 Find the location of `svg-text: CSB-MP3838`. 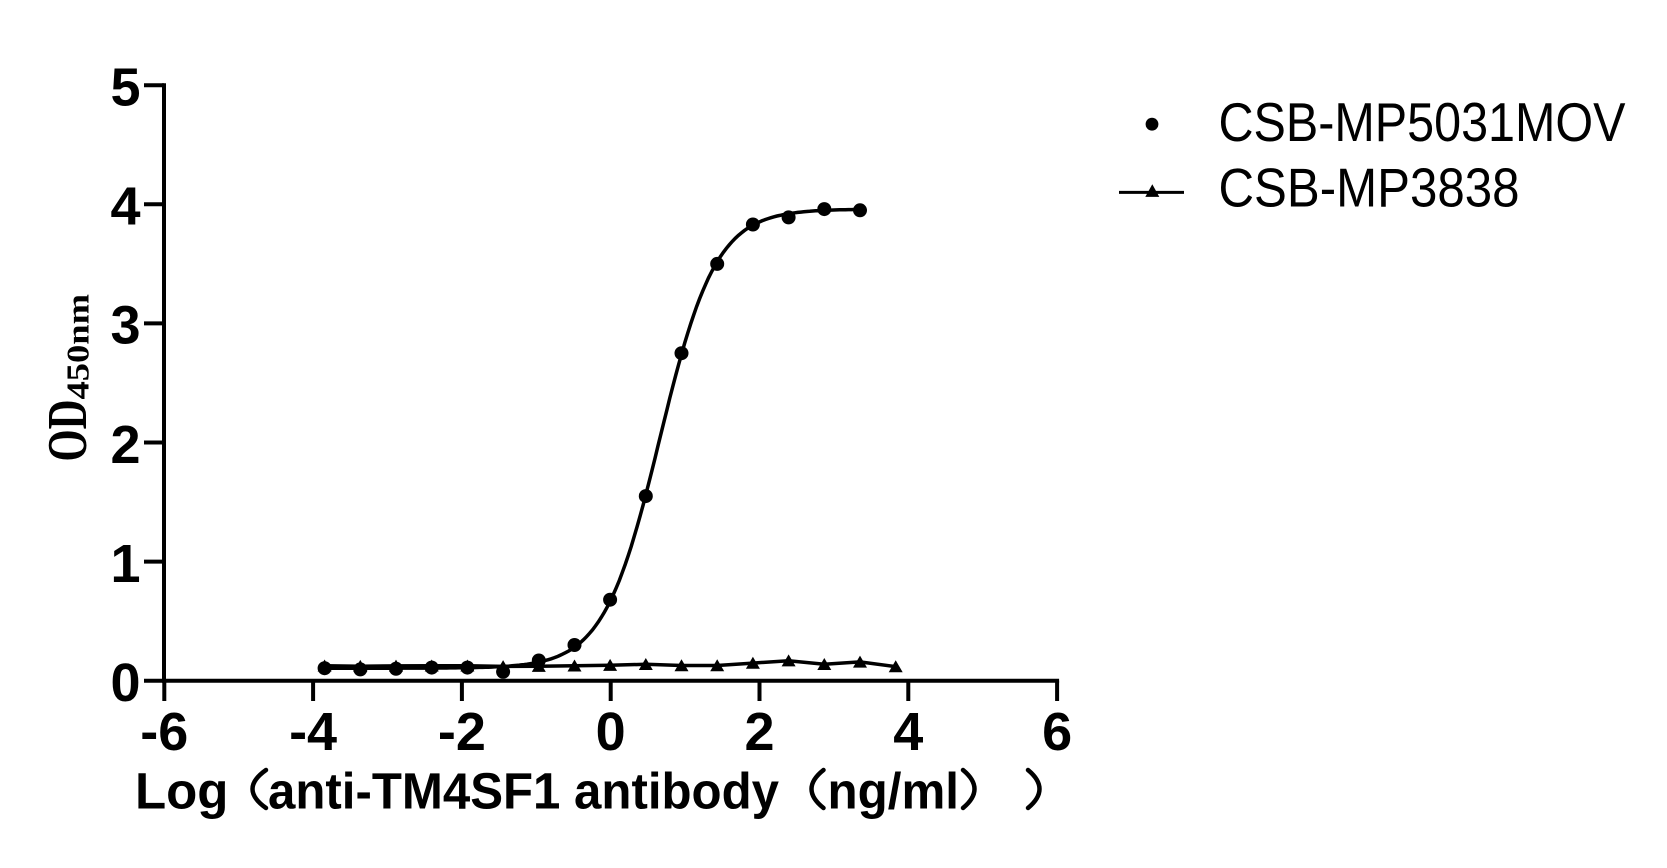

svg-text: CSB-MP3838 is located at coordinates (1369, 188).